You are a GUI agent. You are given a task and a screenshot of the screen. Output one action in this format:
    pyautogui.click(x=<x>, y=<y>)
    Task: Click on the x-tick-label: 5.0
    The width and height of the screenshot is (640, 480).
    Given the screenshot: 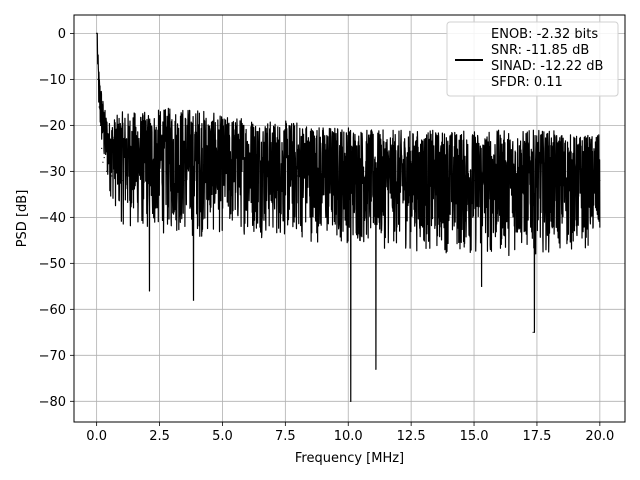 What is the action you would take?
    pyautogui.click(x=222, y=436)
    